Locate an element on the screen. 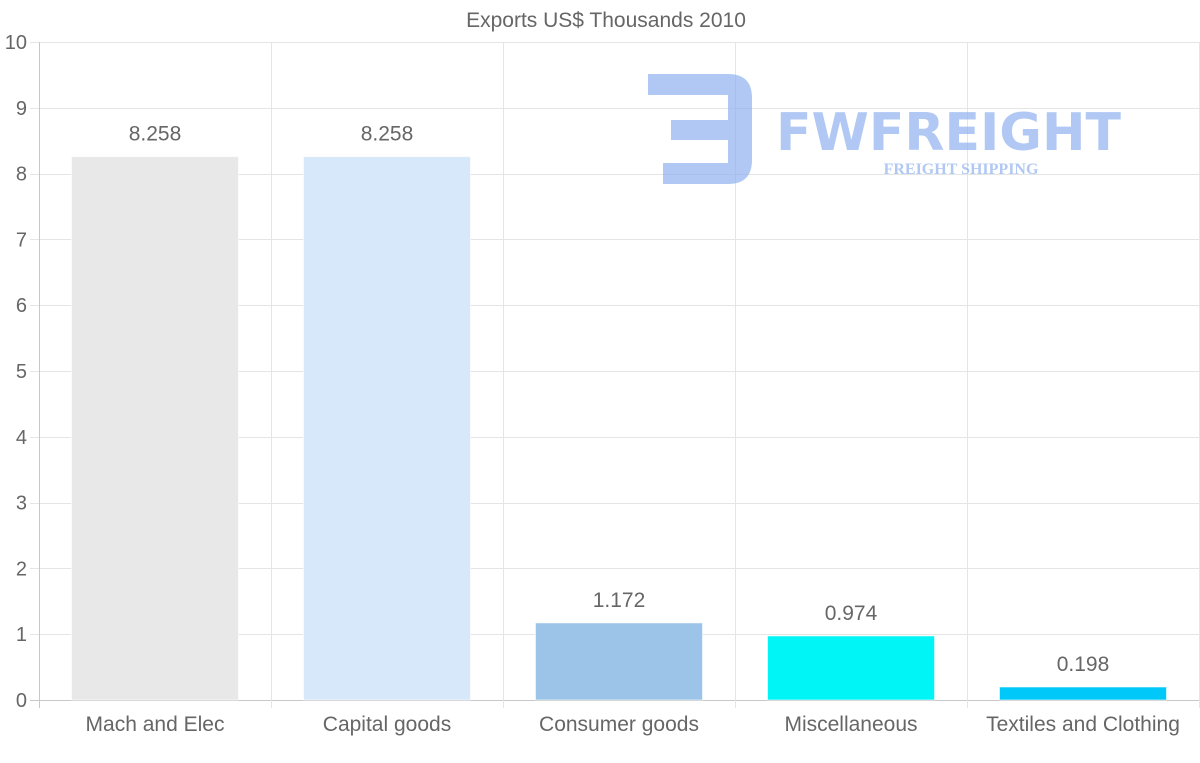 The height and width of the screenshot is (763, 1200). y-tick-label: 6 is located at coordinates (21, 306).